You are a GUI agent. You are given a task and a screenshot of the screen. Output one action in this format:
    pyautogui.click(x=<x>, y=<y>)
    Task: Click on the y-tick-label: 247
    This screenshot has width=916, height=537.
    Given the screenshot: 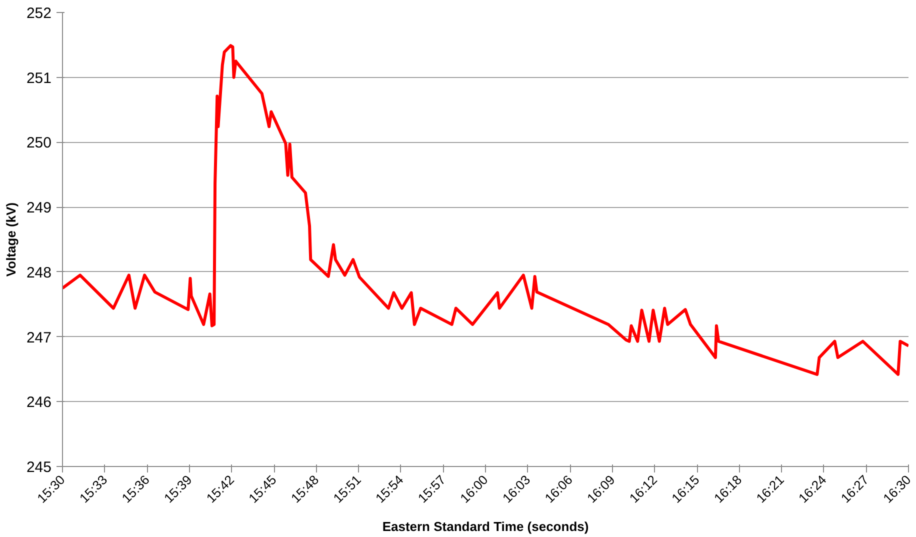 What is the action you would take?
    pyautogui.click(x=39, y=337)
    